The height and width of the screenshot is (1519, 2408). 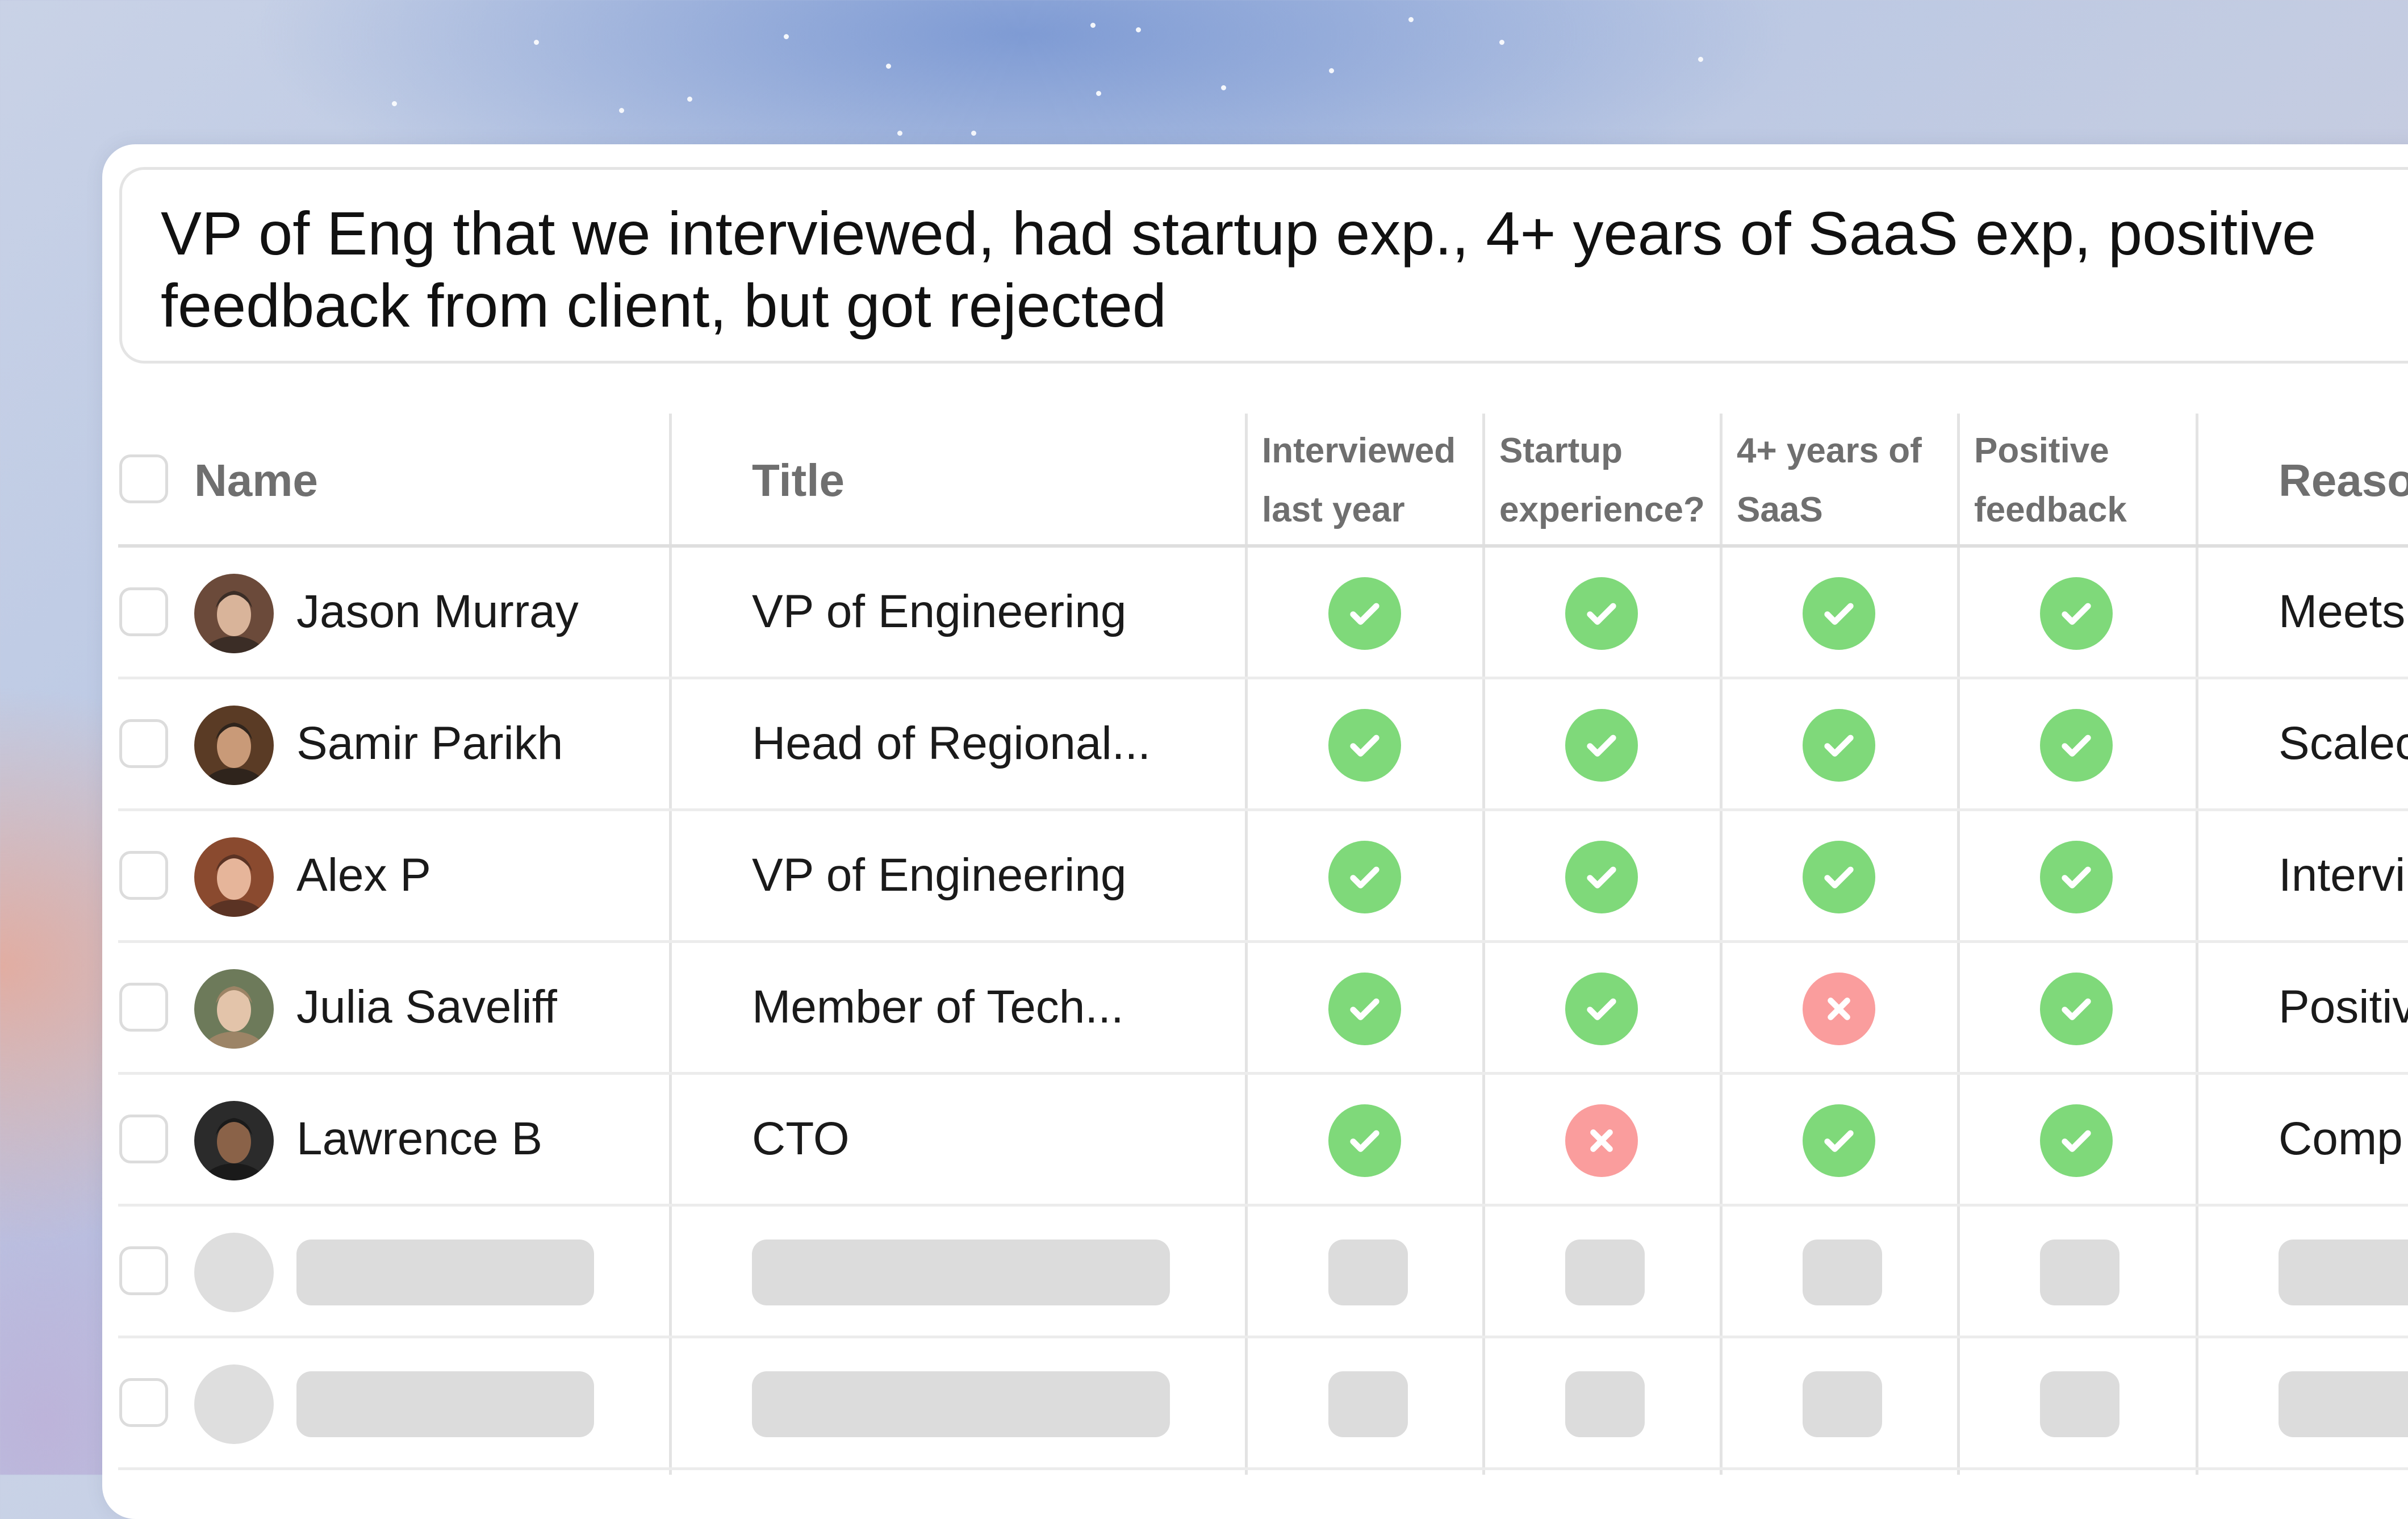 What do you see at coordinates (1263, 546) in the screenshot?
I see `header-divider` at bounding box center [1263, 546].